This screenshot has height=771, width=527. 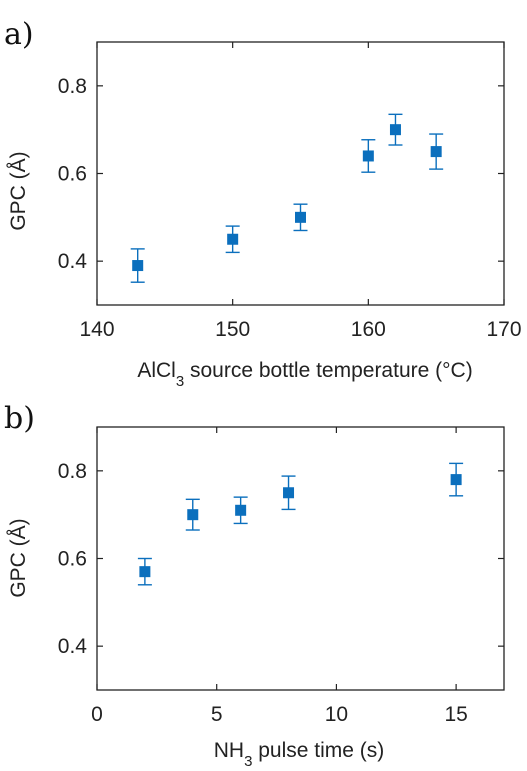 I want to click on x-tick-label-b: 15, so click(x=455, y=714).